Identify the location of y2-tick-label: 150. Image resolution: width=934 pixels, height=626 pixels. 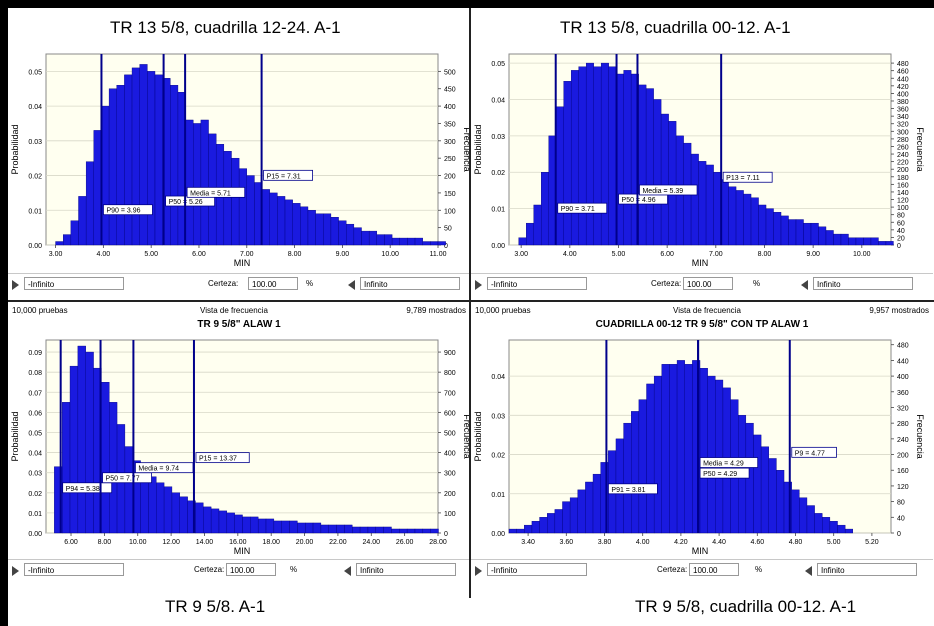
(450, 194).